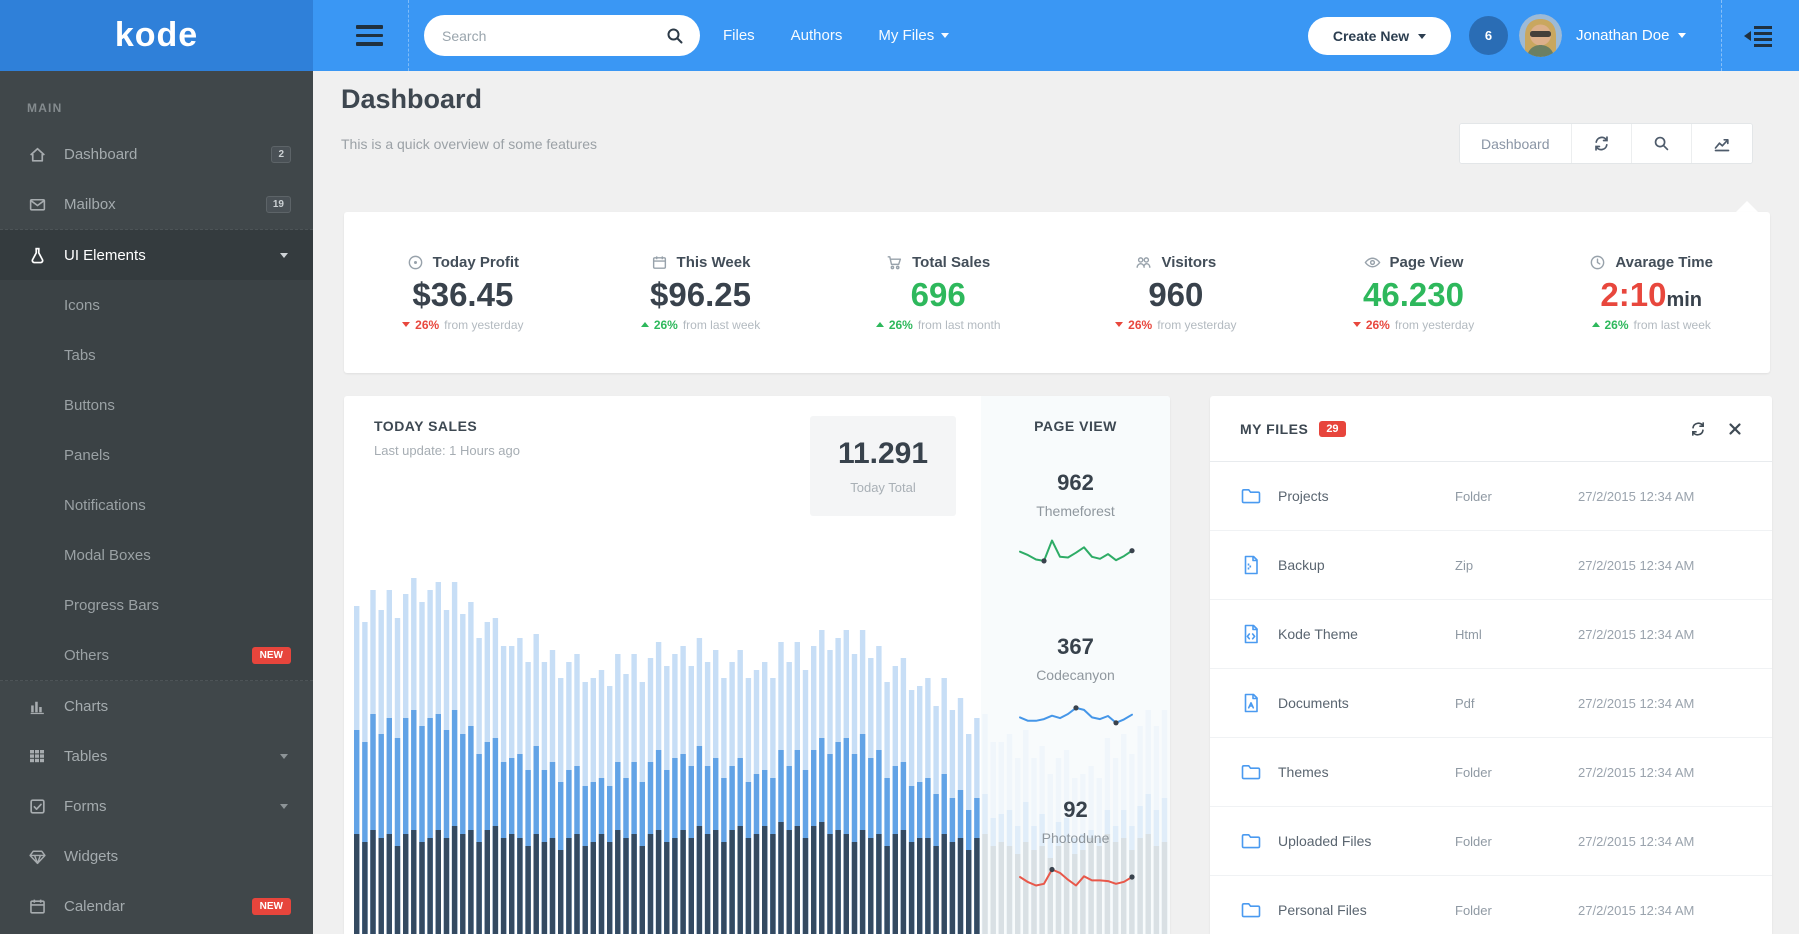 The height and width of the screenshot is (934, 1799). I want to click on calendar-icon, so click(659, 262).